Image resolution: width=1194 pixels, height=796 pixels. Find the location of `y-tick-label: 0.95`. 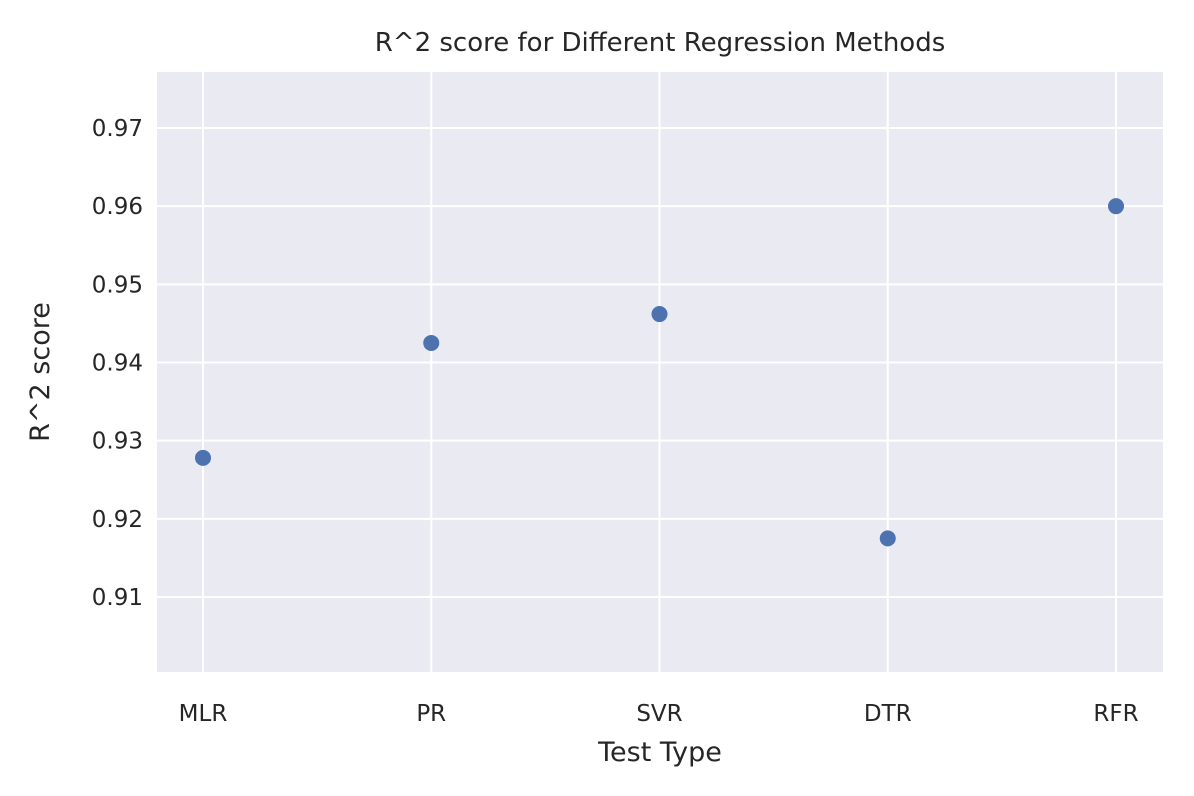

y-tick-label: 0.95 is located at coordinates (117, 285).